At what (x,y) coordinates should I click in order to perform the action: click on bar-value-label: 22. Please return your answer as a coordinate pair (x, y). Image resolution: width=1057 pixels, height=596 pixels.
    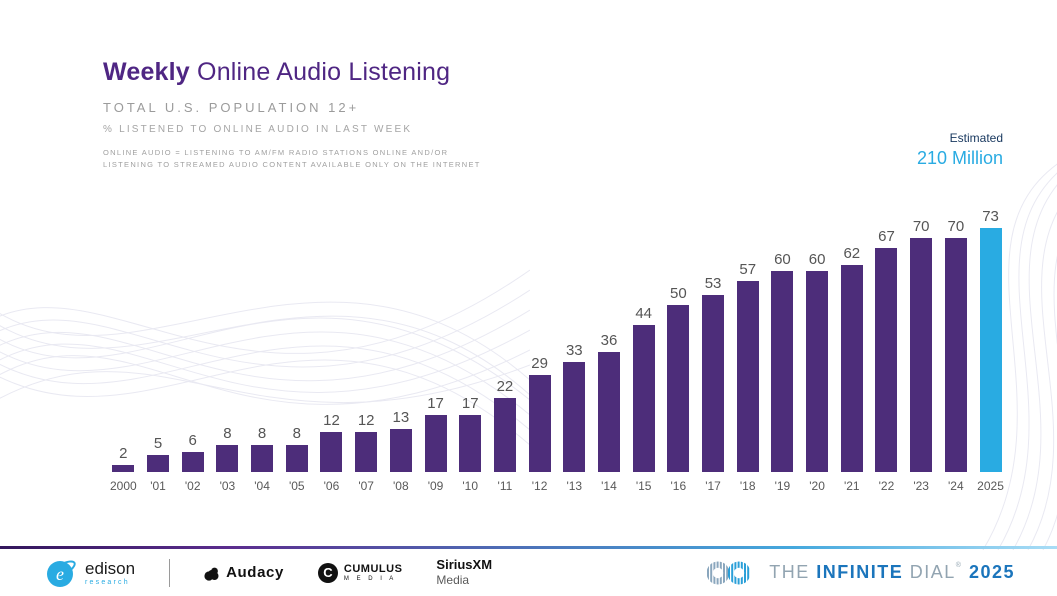
    Looking at the image, I should click on (505, 387).